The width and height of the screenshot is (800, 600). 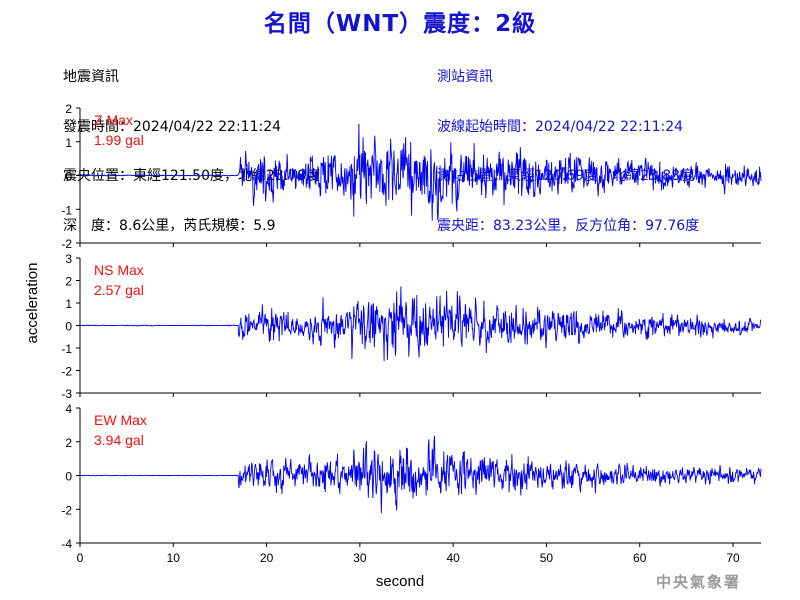 I want to click on x-tick-label: 0, so click(x=80, y=558).